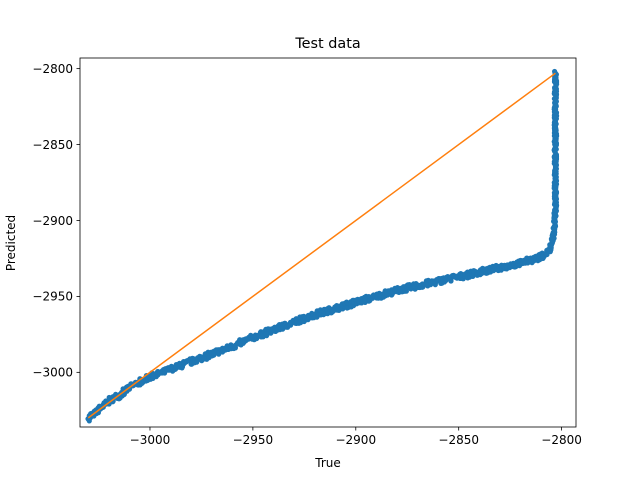 The image size is (640, 480). I want to click on x-tick-label: −2950, so click(253, 440).